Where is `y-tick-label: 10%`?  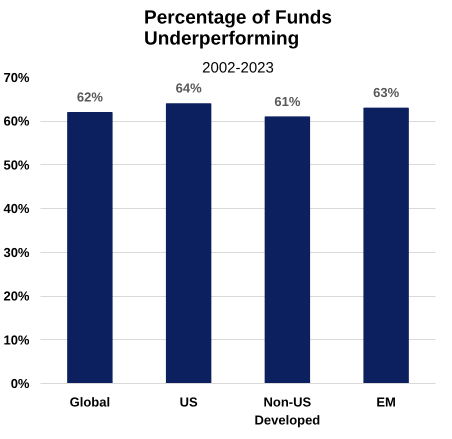 y-tick-label: 10% is located at coordinates (16, 340).